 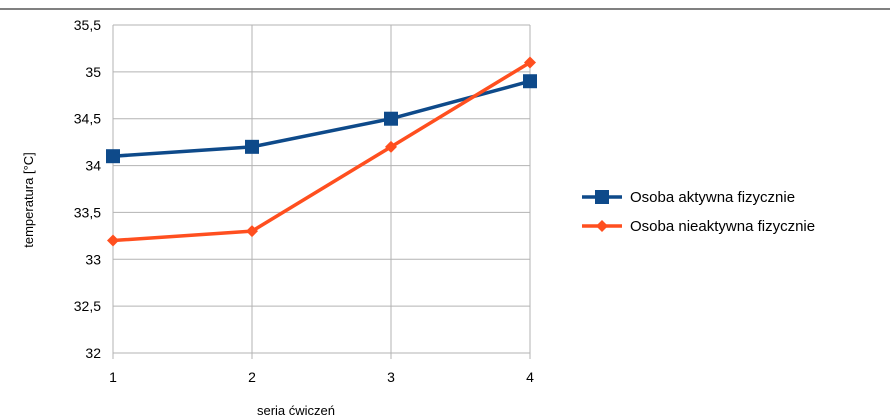 What do you see at coordinates (722, 226) in the screenshot?
I see `legend-label: Osoba nieaktywna fizycznie` at bounding box center [722, 226].